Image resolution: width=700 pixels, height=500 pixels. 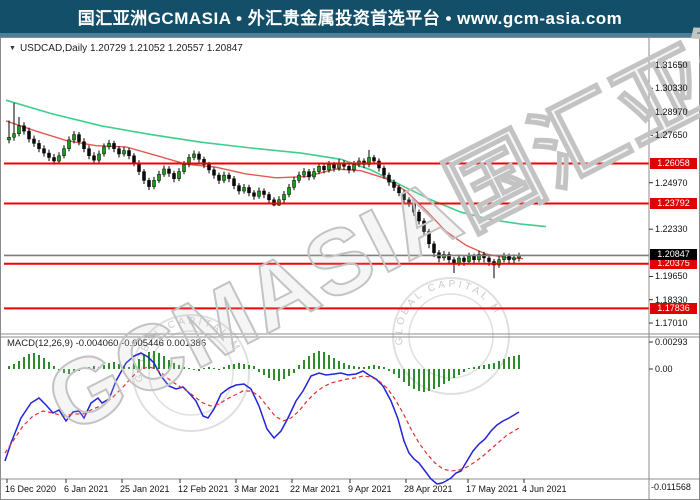 What do you see at coordinates (673, 254) in the screenshot?
I see `bid-price-label: 1.20847` at bounding box center [673, 254].